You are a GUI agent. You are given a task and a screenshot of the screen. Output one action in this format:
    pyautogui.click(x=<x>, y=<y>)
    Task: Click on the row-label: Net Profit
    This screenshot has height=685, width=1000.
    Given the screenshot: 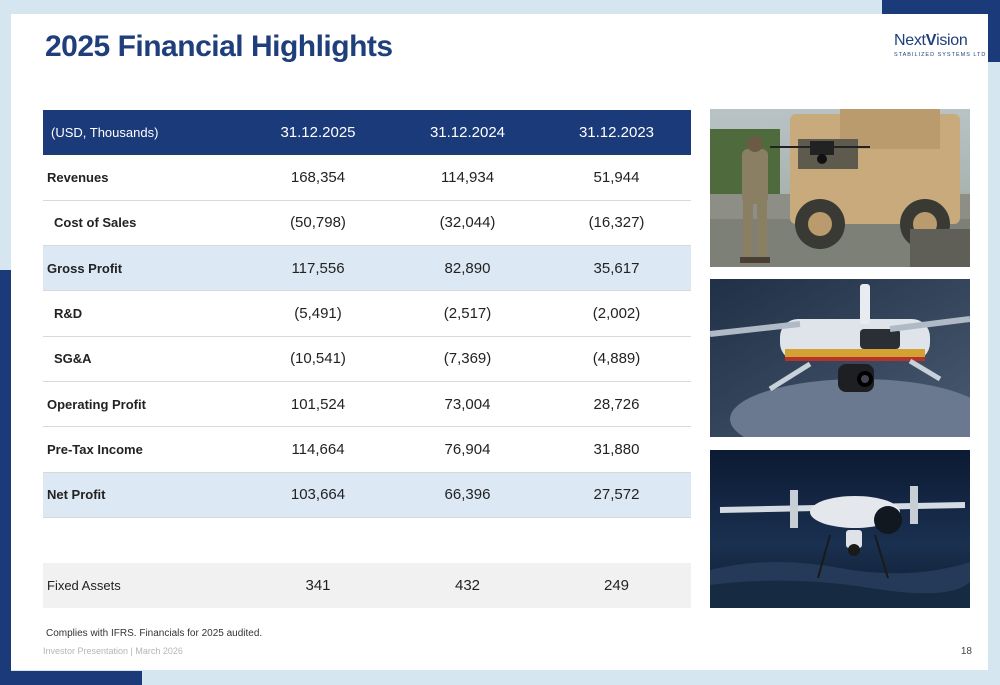 What is the action you would take?
    pyautogui.click(x=143, y=495)
    